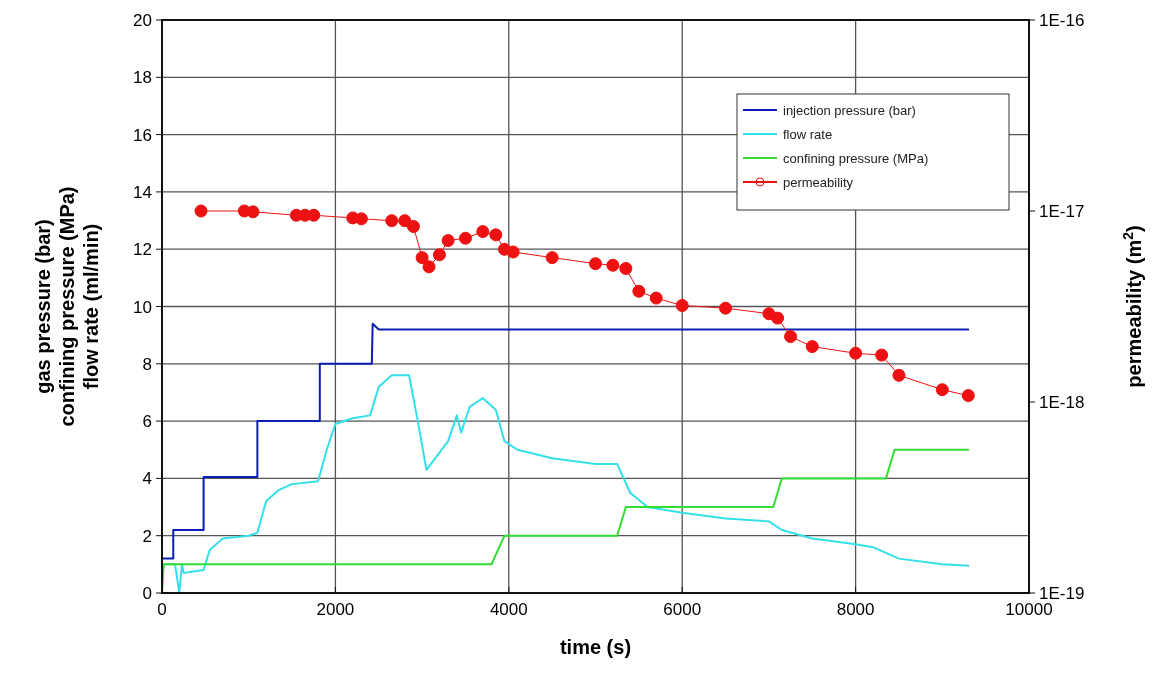 The image size is (1163, 676). Describe the element at coordinates (147, 536) in the screenshot. I see `y-tick-label: 2` at that location.